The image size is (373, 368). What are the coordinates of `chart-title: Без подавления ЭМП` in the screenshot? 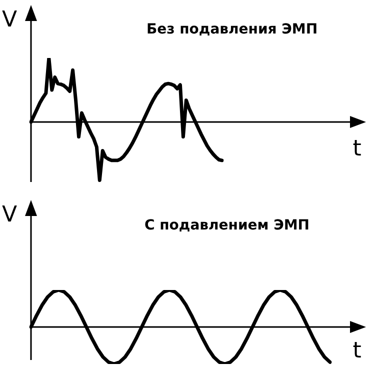 It's located at (232, 30).